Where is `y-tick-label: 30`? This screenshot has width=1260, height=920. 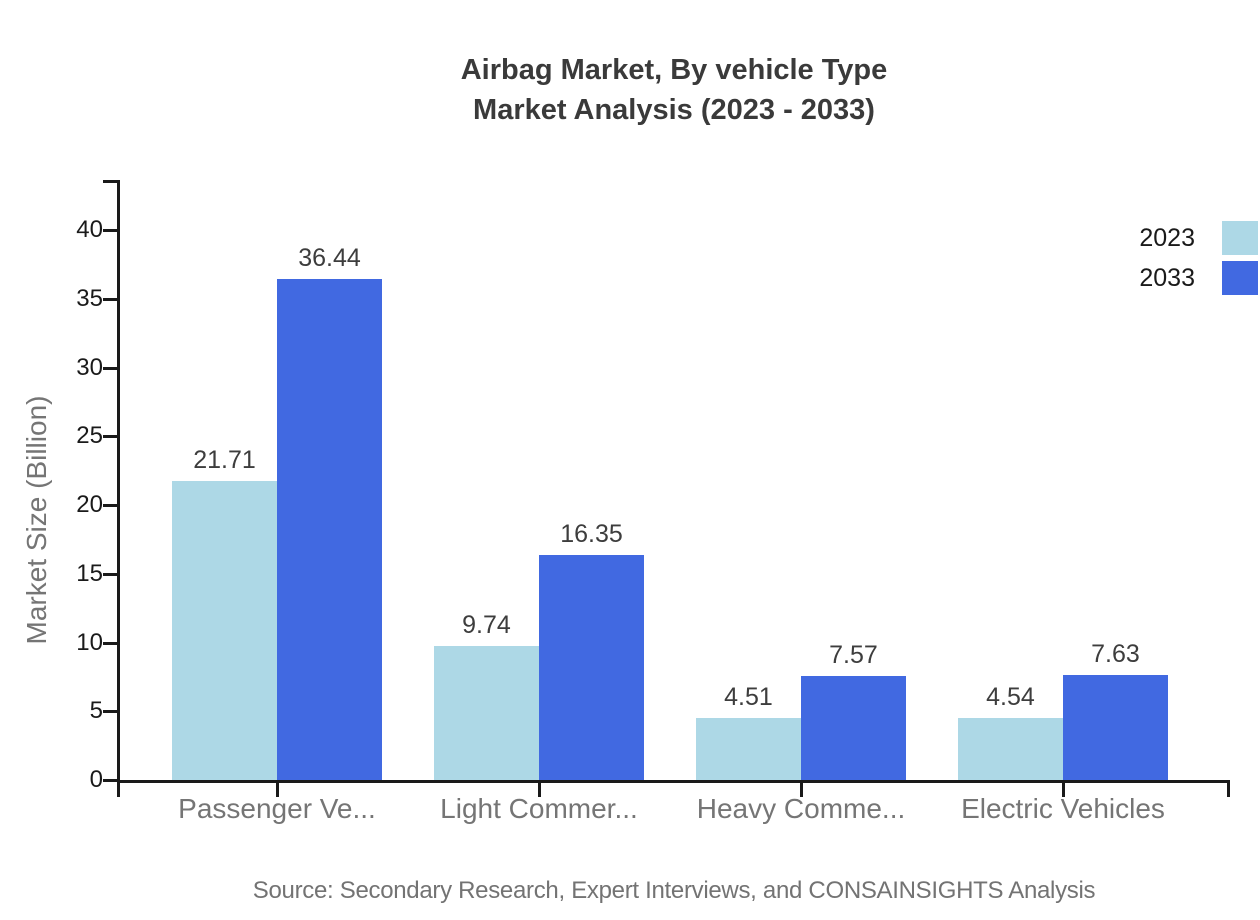
y-tick-label: 30 is located at coordinates (89, 367).